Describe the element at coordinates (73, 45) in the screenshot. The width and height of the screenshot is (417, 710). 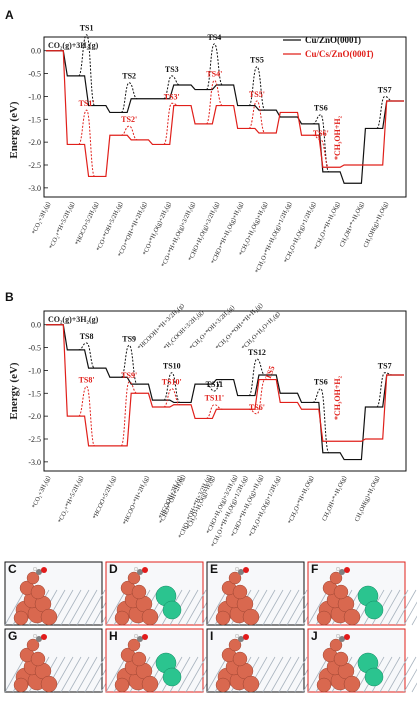
I see `panel-a-initial-label: CO₂(g)+3H₂(g)` at that location.